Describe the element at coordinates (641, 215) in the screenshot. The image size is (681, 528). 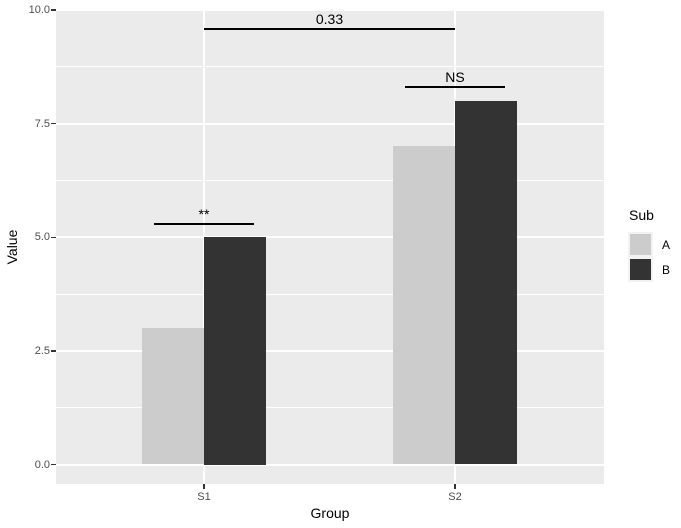
I see `legend-title: Sub` at that location.